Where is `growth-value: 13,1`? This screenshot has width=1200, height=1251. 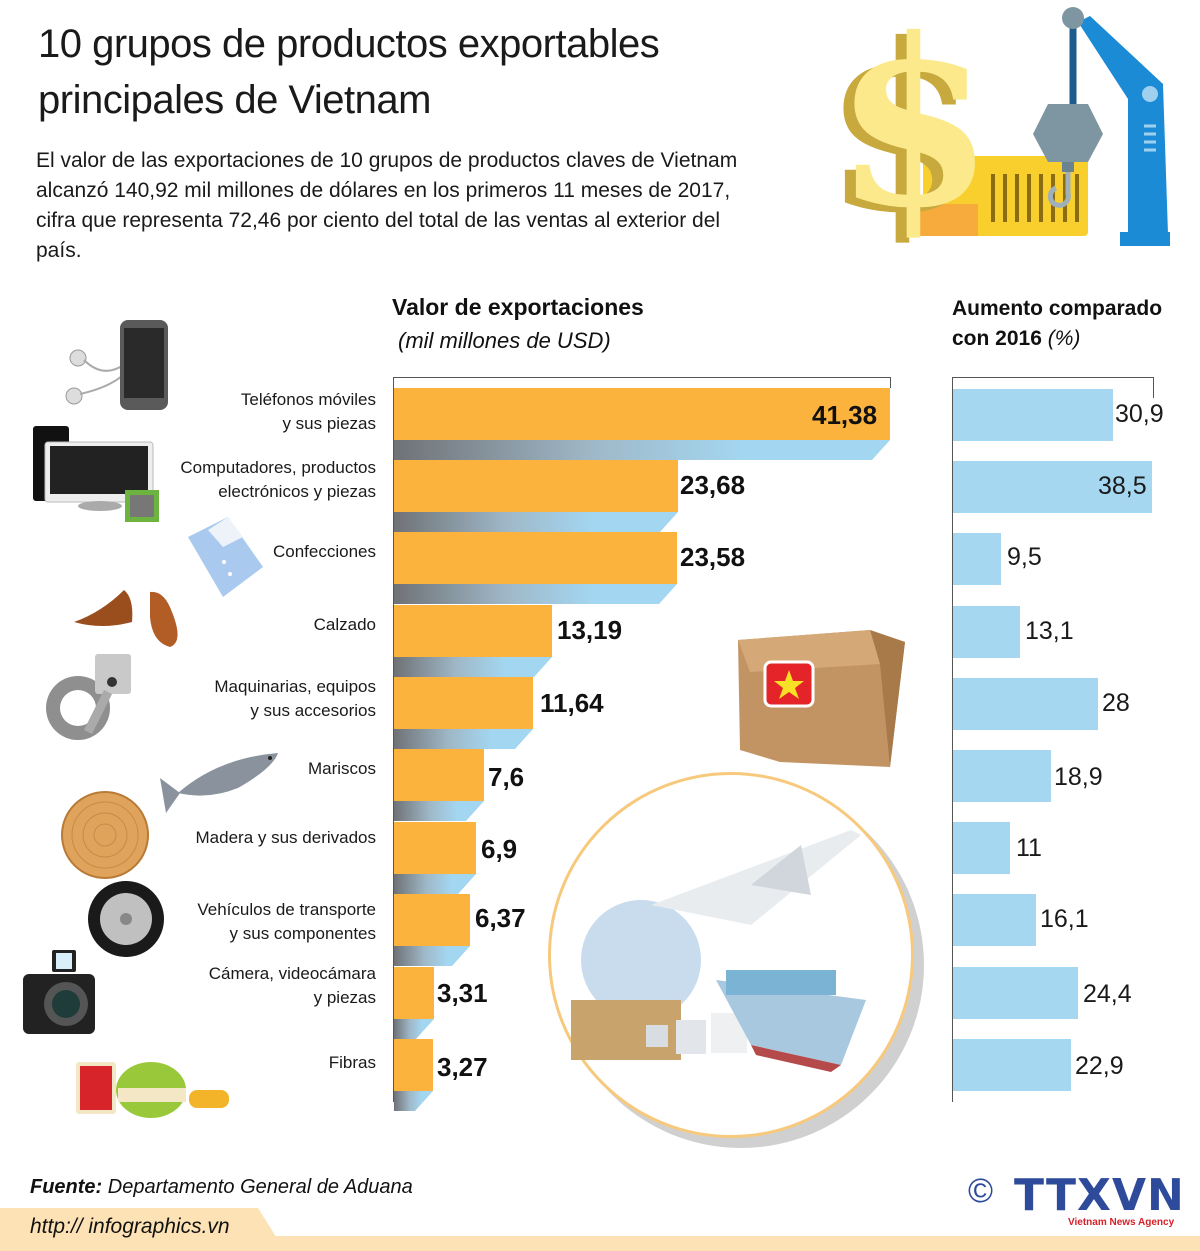 growth-value: 13,1 is located at coordinates (1049, 631).